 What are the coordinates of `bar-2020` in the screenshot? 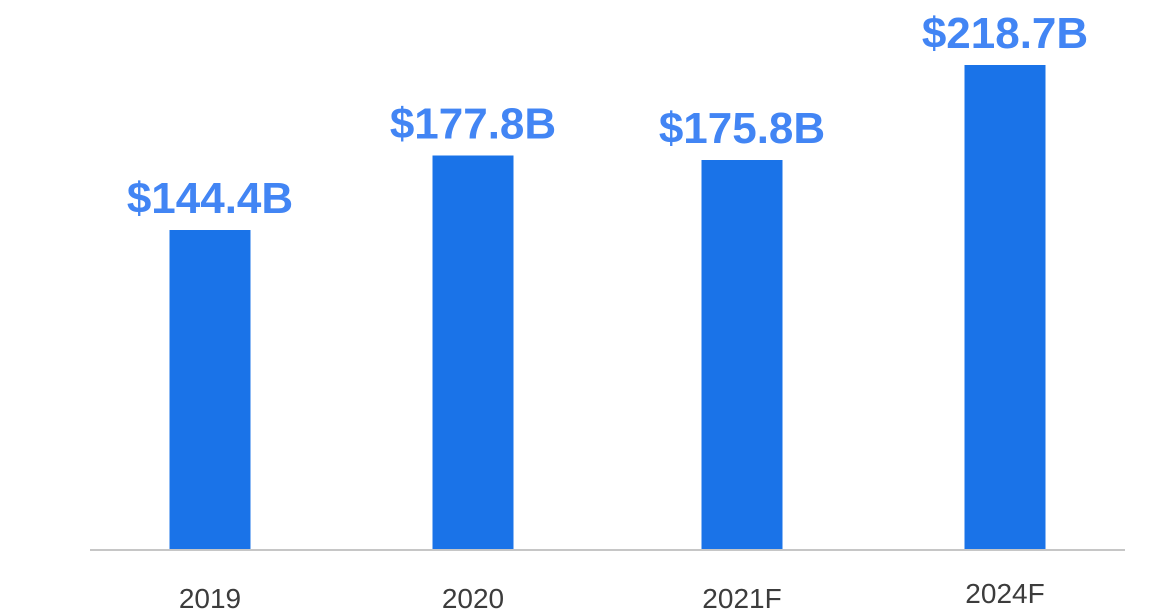 It's located at (473, 352).